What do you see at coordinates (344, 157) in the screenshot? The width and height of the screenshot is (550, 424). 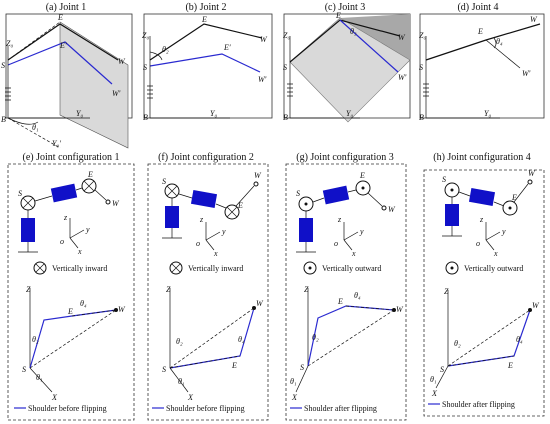 I see `caption-config-3: (g) Joint configuration 3` at bounding box center [344, 157].